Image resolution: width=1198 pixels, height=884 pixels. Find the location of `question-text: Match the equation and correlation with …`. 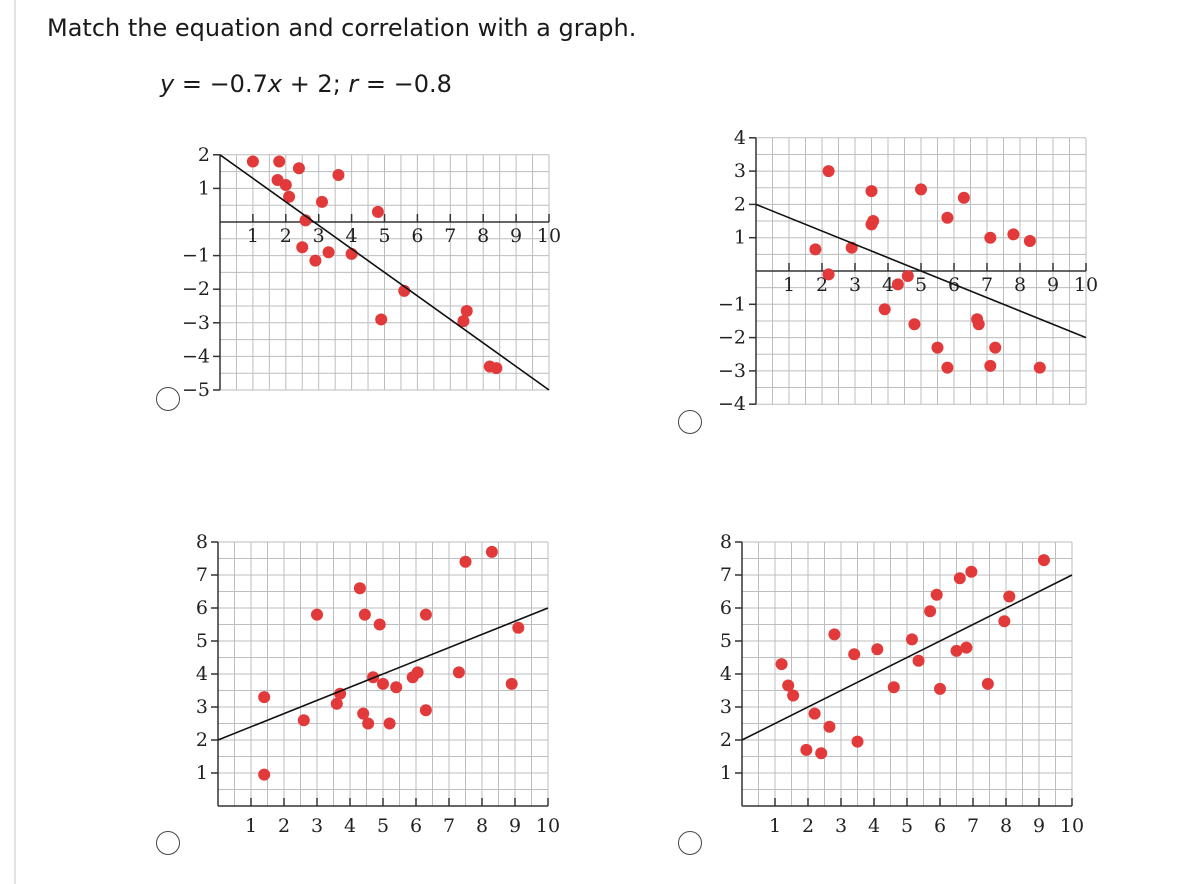

question-text: Match the equation and correlation with … is located at coordinates (342, 28).